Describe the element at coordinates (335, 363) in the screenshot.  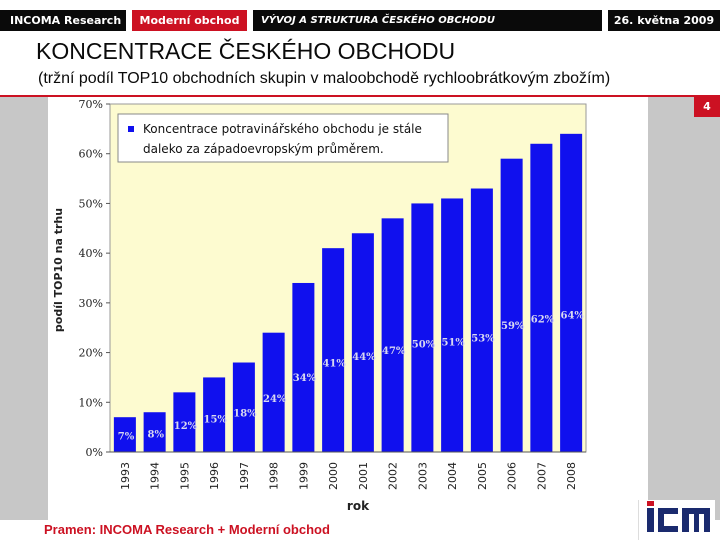
I see `data-label: 41%` at that location.